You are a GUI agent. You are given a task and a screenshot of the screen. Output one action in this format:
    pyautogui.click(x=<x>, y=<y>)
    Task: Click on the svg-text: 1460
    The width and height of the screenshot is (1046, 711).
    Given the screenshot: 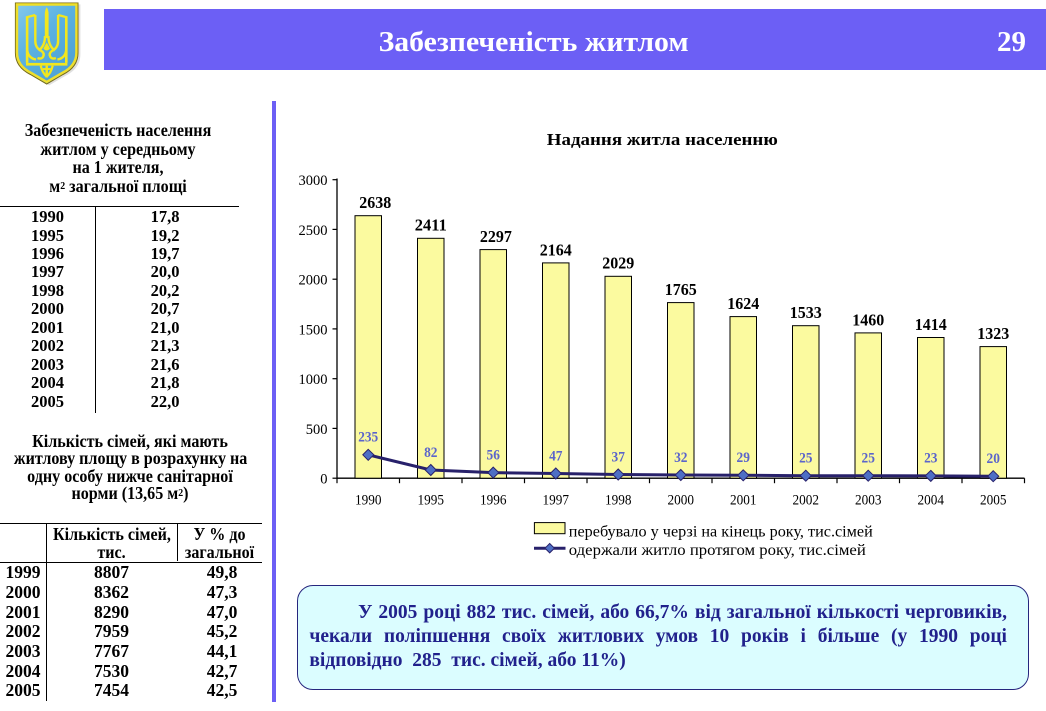 What is the action you would take?
    pyautogui.click(x=868, y=319)
    